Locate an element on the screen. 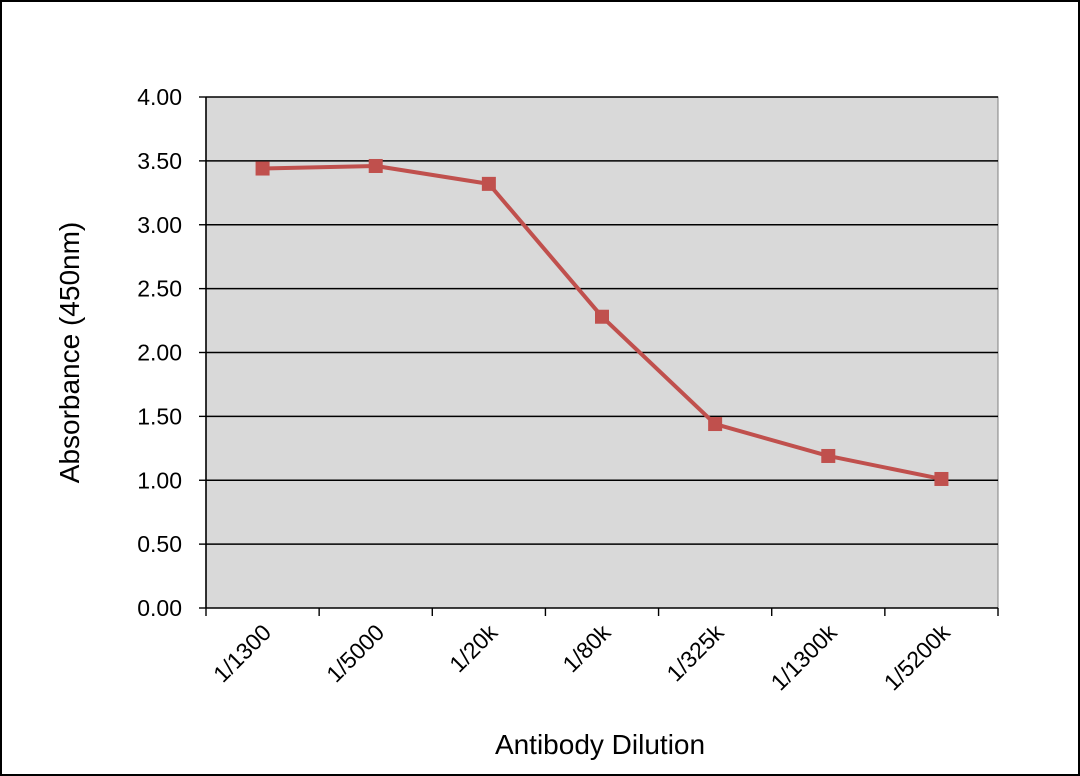 This screenshot has height=776, width=1080. x-tick-label: 1/325k is located at coordinates (695, 653).